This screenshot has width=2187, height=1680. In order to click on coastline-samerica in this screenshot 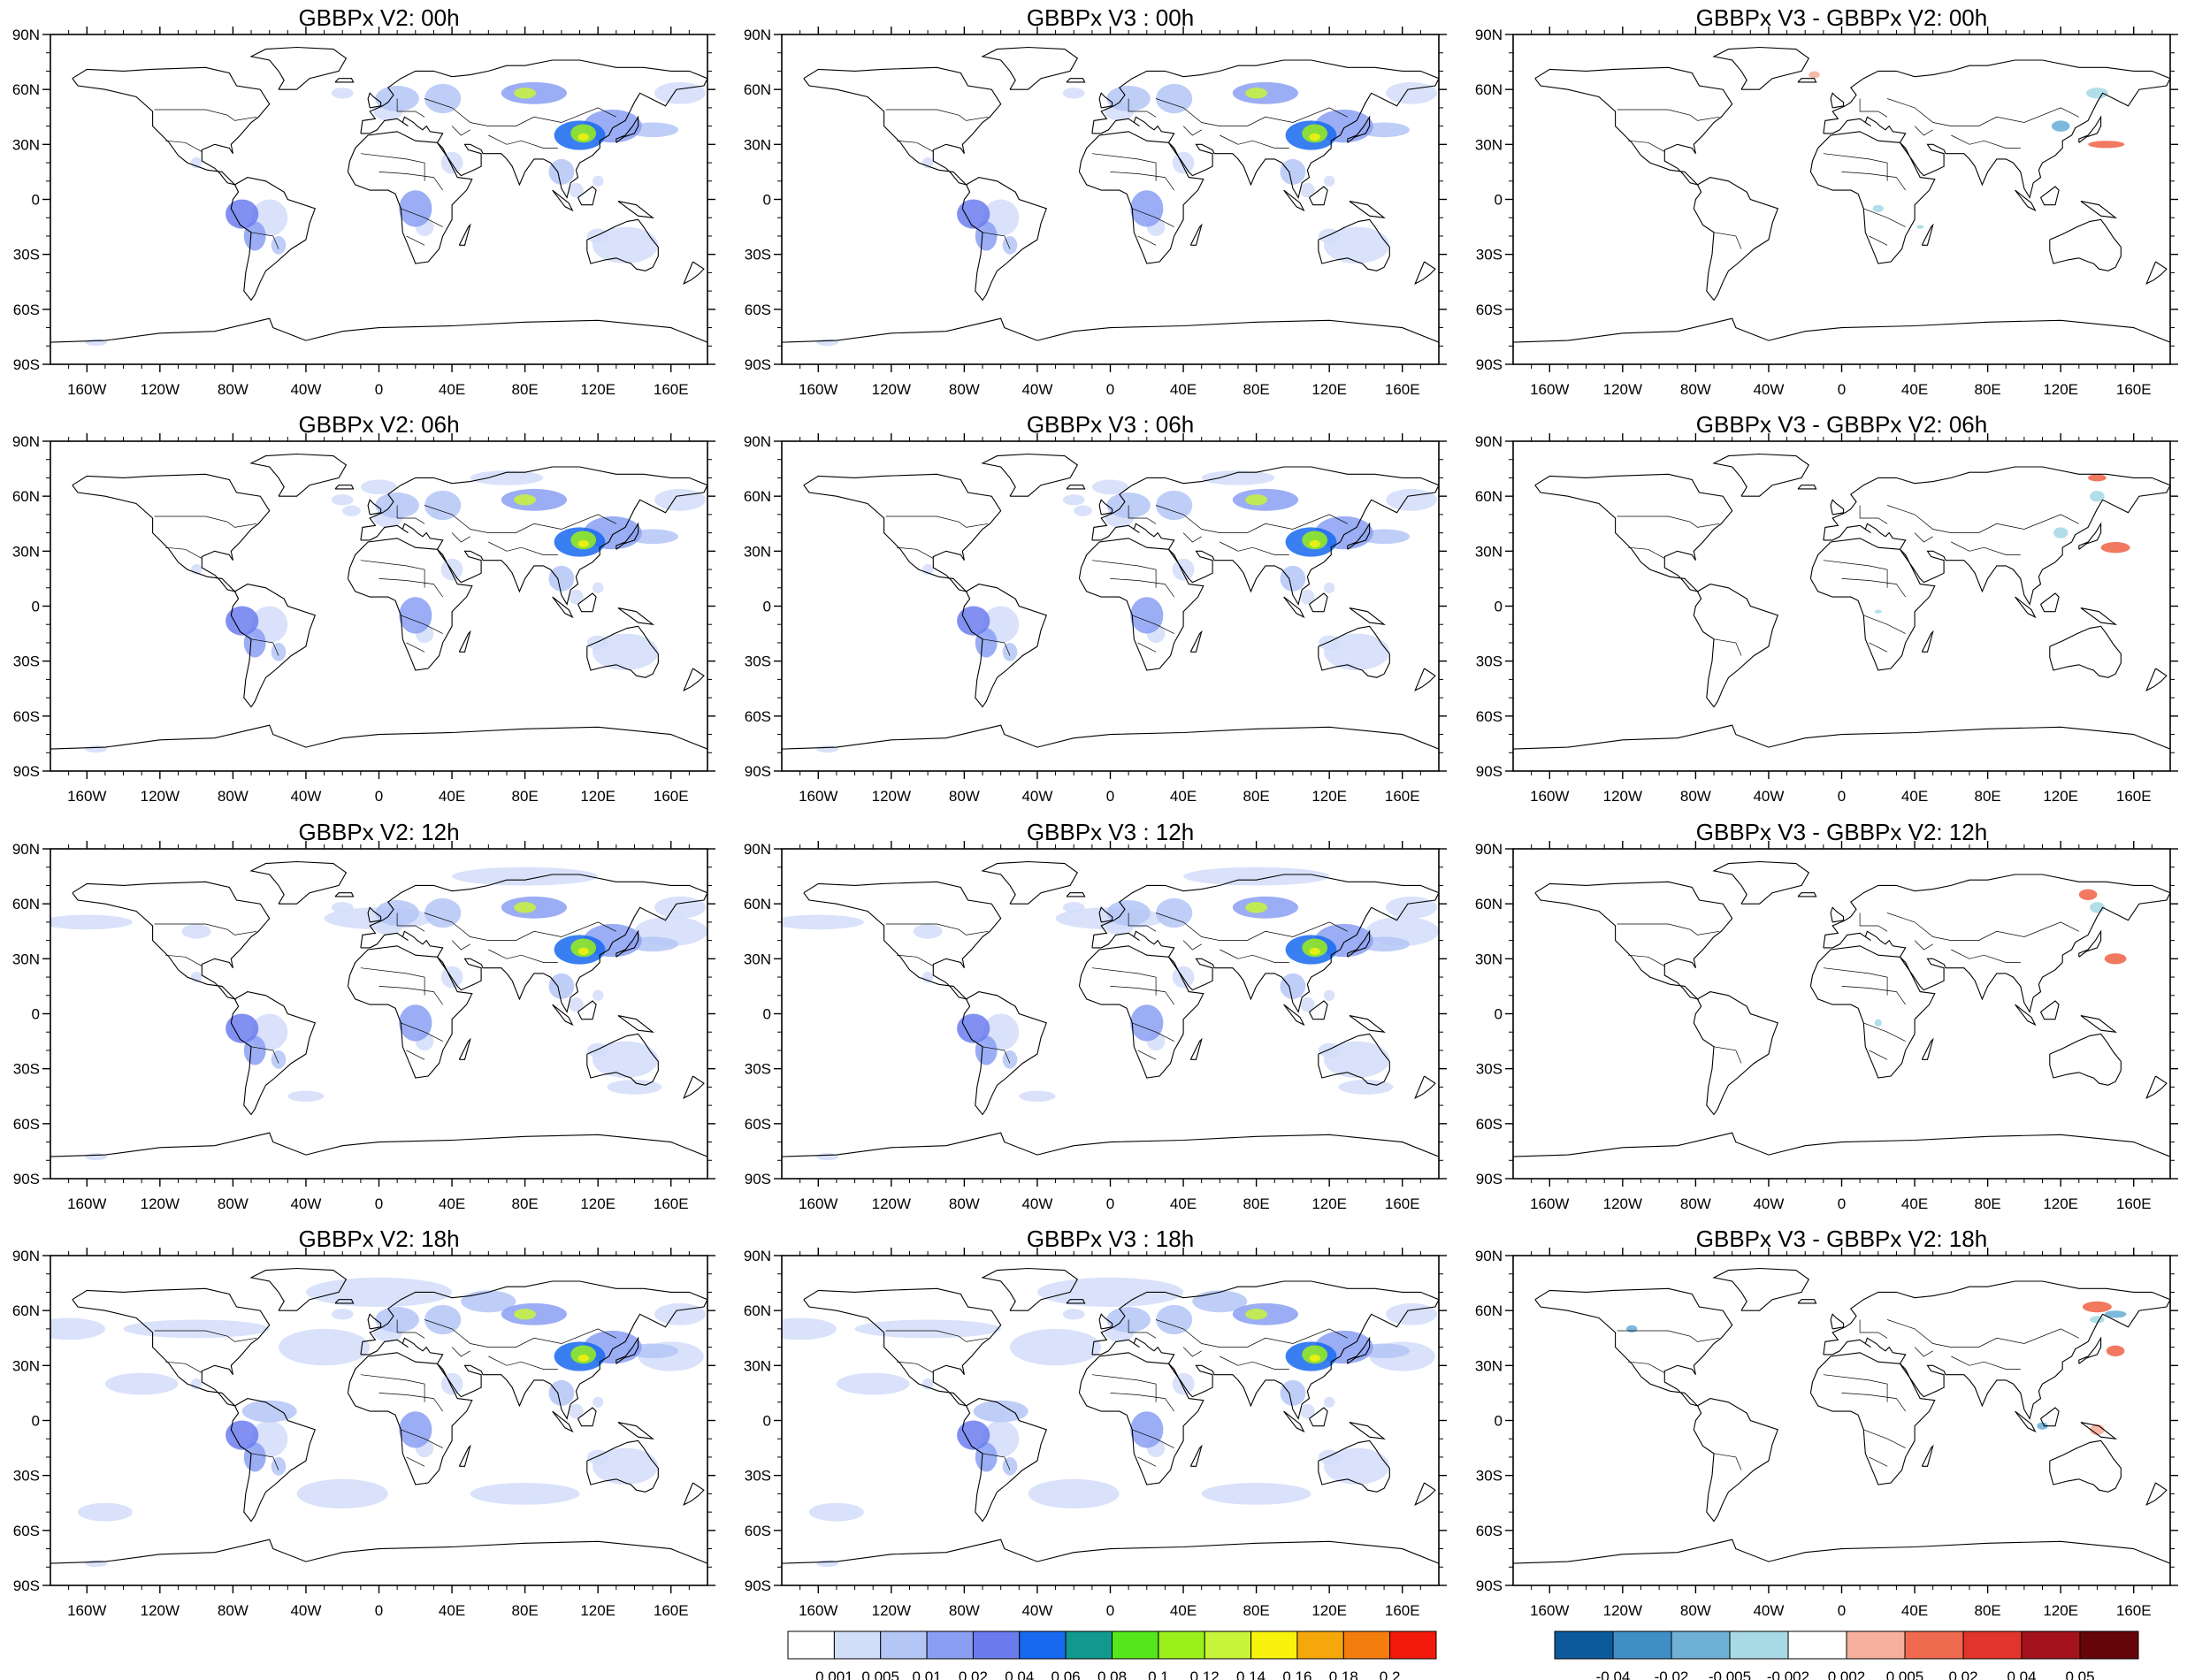, I will do `click(273, 646)`.